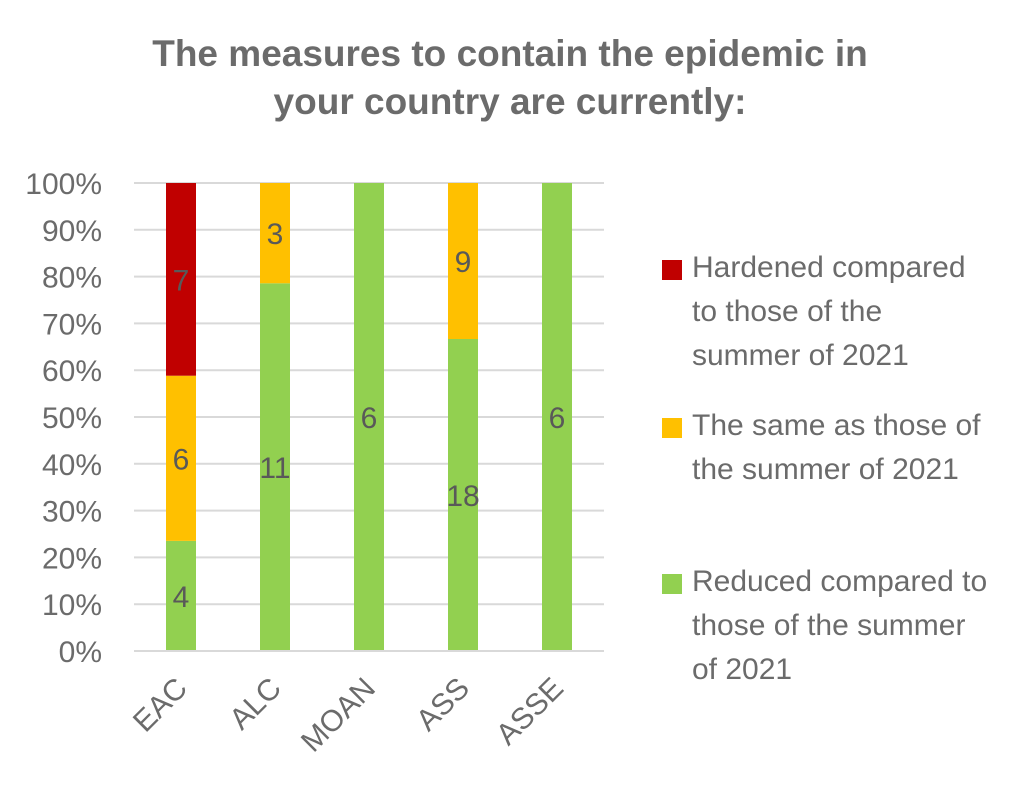  What do you see at coordinates (836, 425) in the screenshot?
I see `legend-label-same-line-1: The same as those of` at bounding box center [836, 425].